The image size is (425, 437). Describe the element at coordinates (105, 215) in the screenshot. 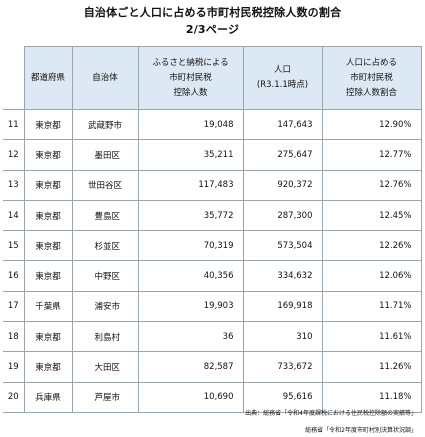

I see `municipality-cell: 豊島区` at that location.